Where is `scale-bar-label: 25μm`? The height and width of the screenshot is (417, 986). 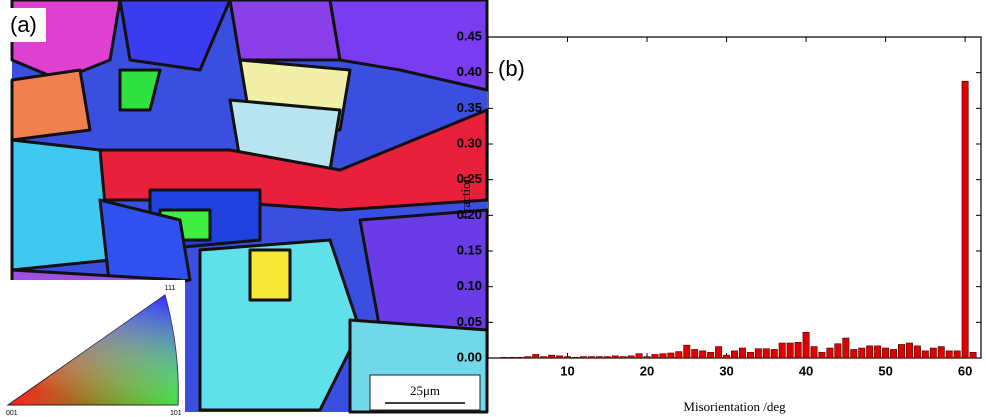
scale-bar-label: 25μm is located at coordinates (425, 390).